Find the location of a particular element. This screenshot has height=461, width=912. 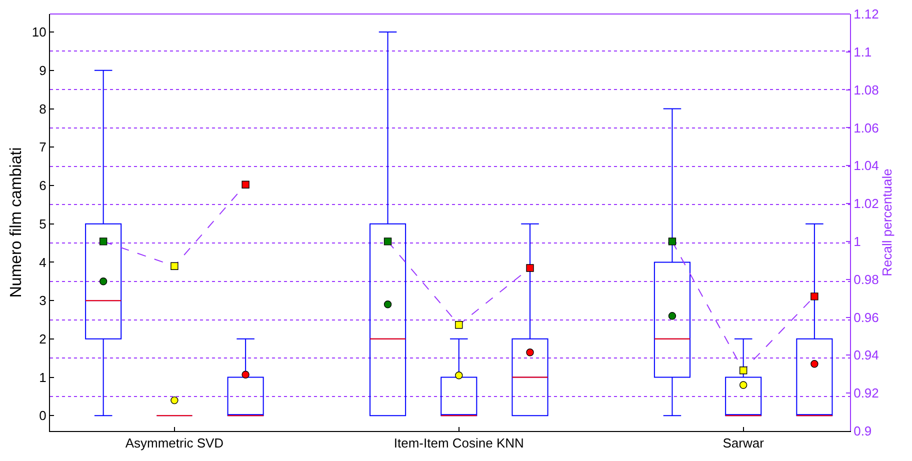

y2-tick-label: 1.1 is located at coordinates (863, 52).